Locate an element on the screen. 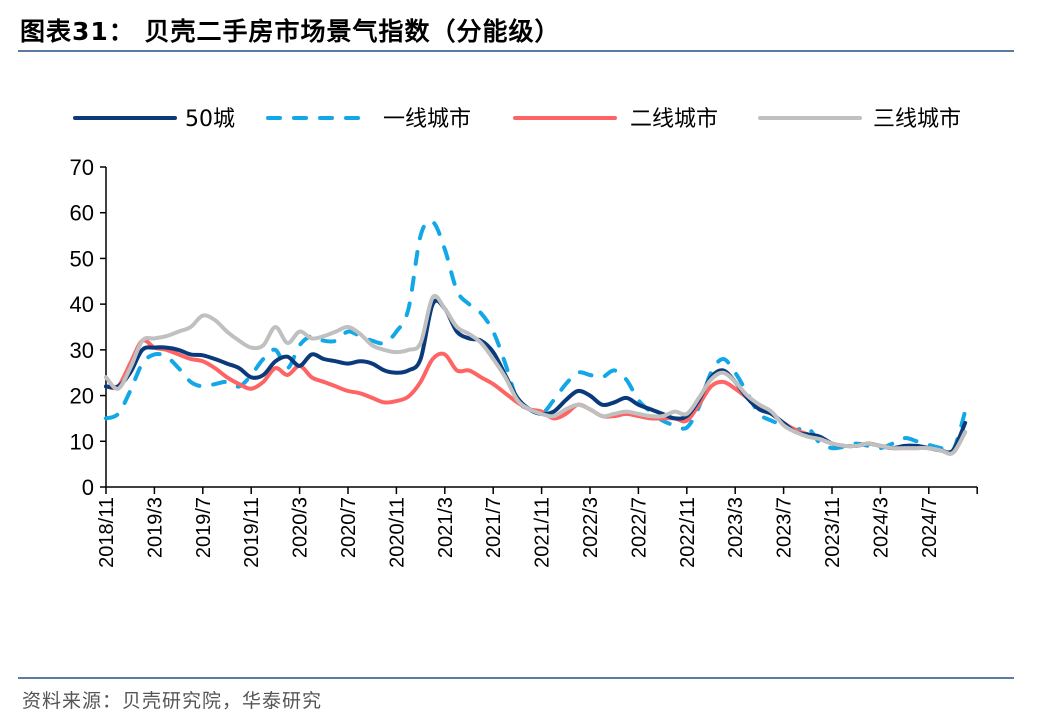  y-tick-label: 20 is located at coordinates (82, 396).